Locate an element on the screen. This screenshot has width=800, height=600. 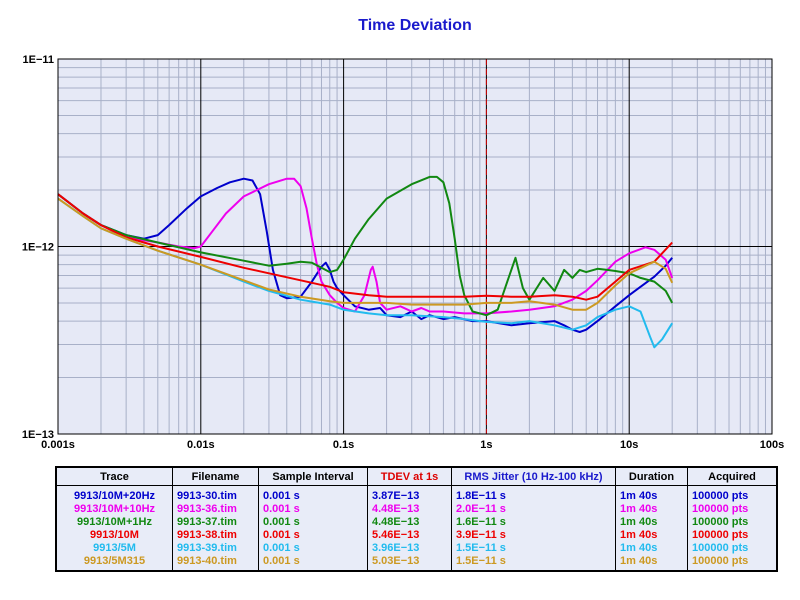
trace-cell: 9913/10M+10Hz is located at coordinates (114, 508).